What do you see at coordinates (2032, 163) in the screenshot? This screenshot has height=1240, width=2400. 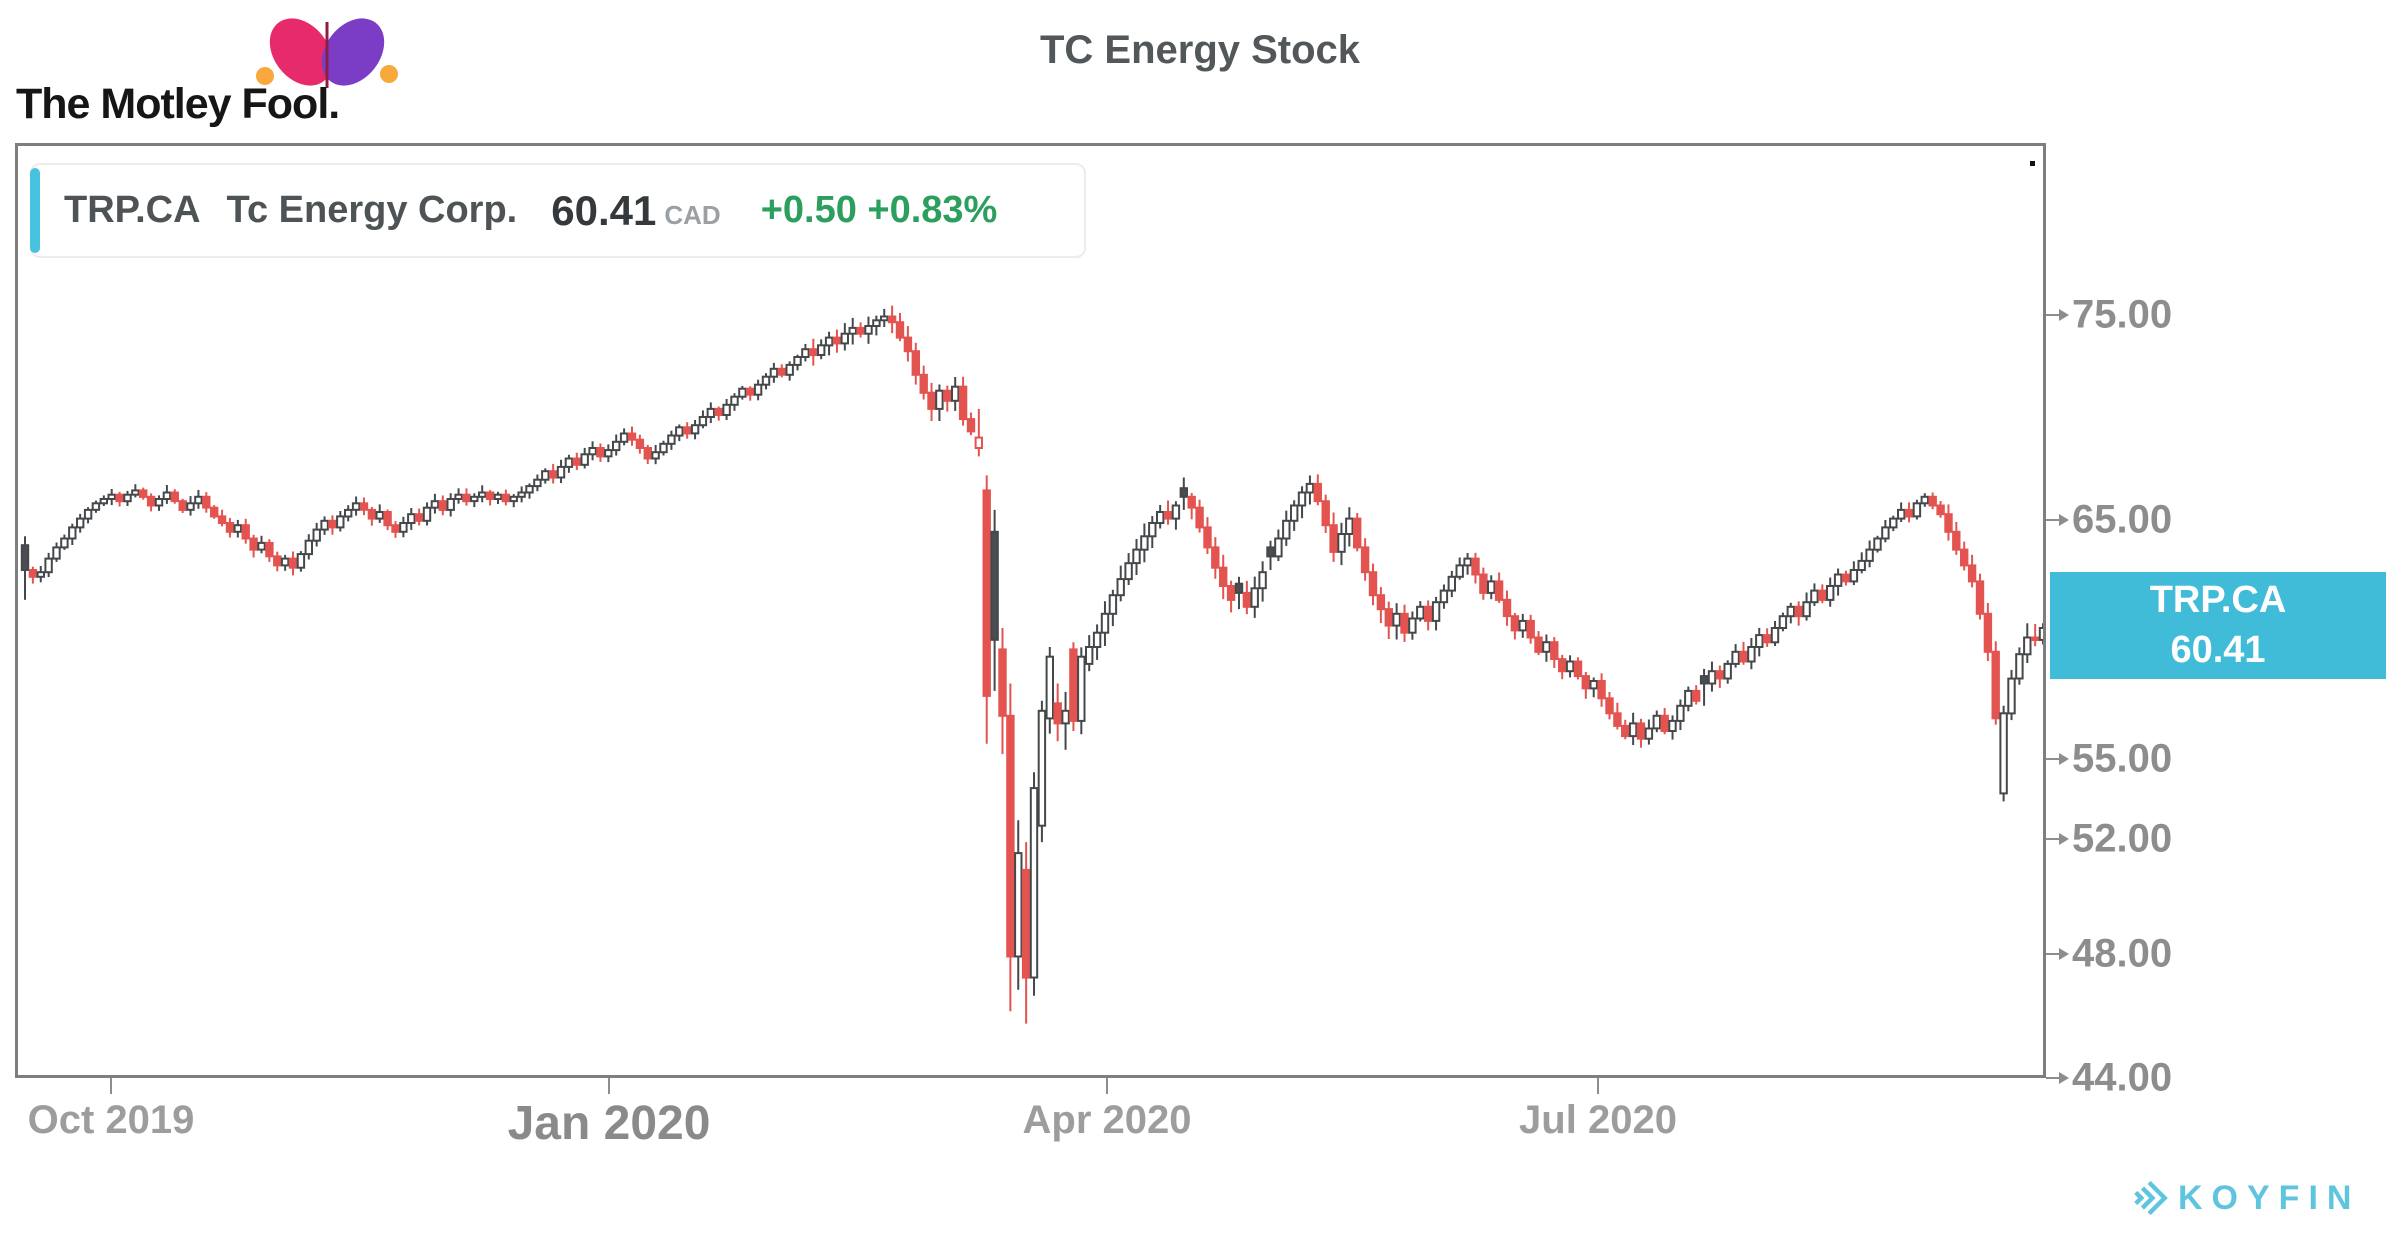 I see `stray-dot` at bounding box center [2032, 163].